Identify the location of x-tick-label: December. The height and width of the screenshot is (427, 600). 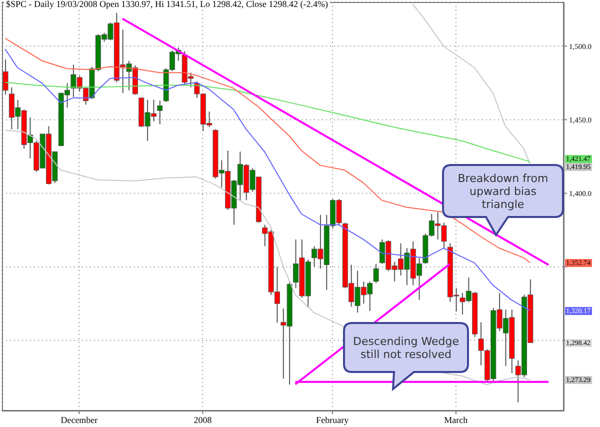
(79, 420).